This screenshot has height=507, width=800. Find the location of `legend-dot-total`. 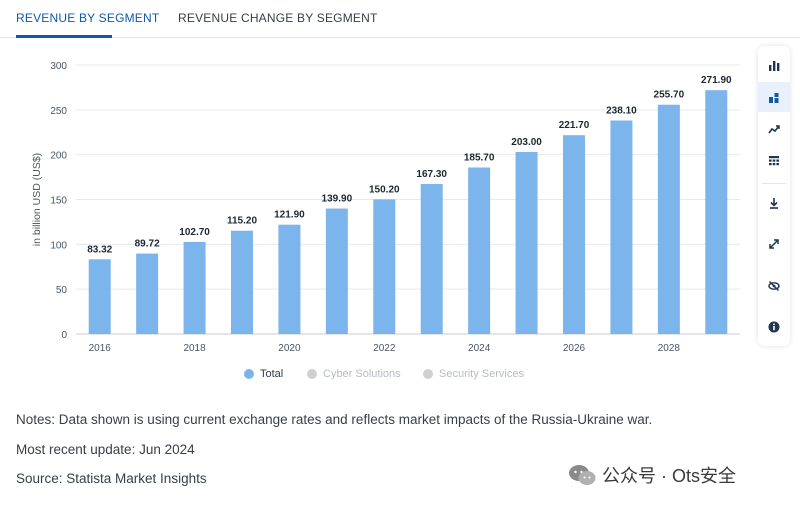

legend-dot-total is located at coordinates (249, 374).